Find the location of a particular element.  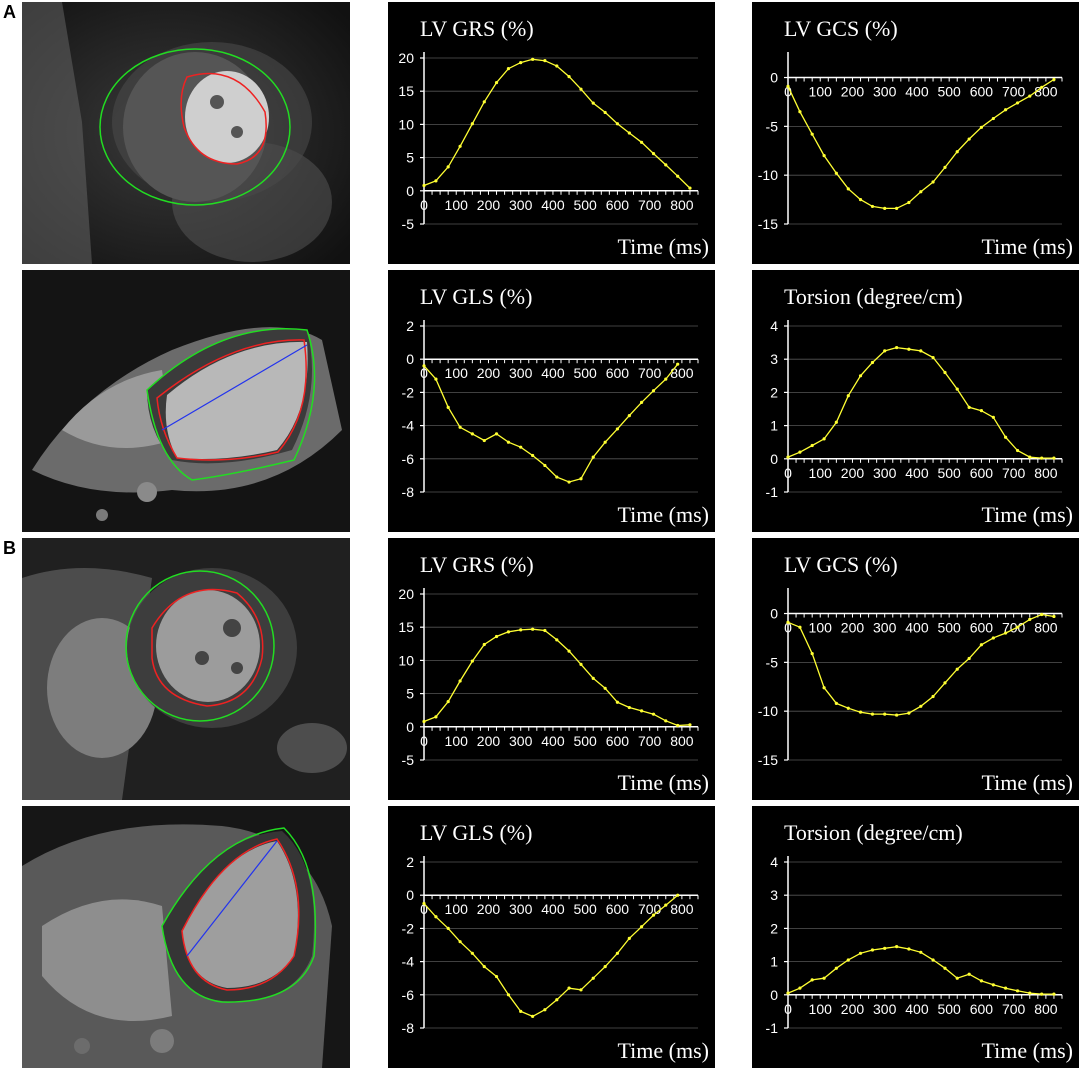

a-grs-y-tick-label: 15 is located at coordinates (406, 91).